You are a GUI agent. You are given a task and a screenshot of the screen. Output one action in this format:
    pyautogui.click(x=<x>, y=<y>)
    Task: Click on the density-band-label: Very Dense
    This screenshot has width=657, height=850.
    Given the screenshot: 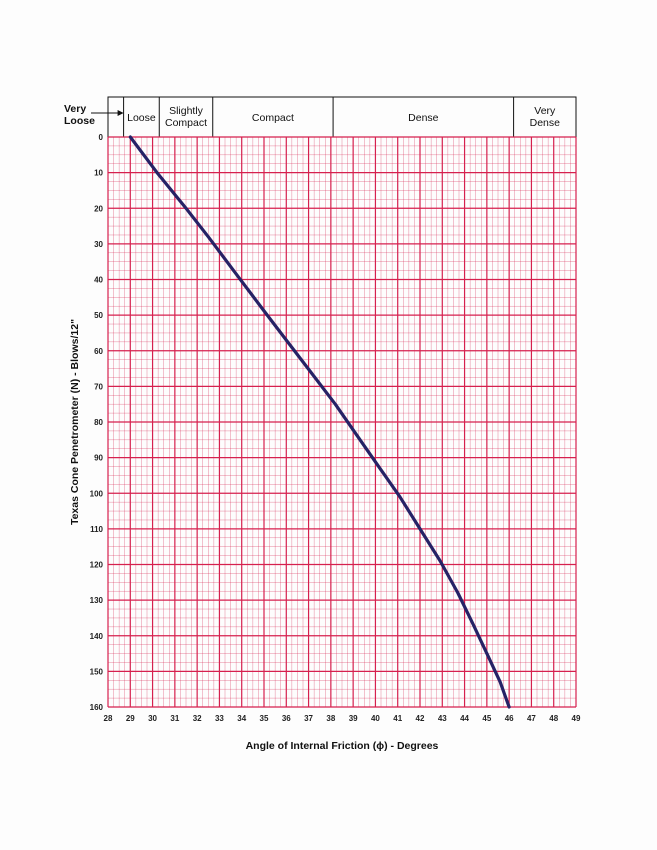 What is the action you would take?
    pyautogui.click(x=545, y=117)
    